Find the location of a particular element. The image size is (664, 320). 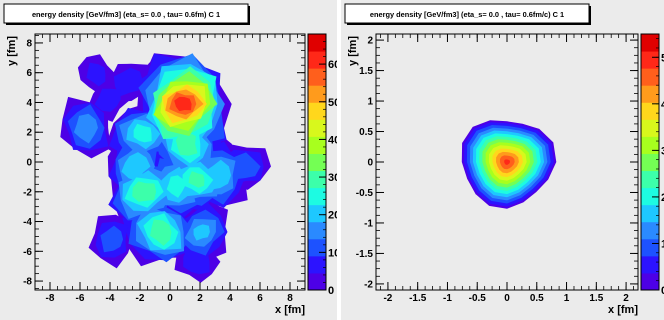

x-tick-label: -6 is located at coordinates (80, 298).